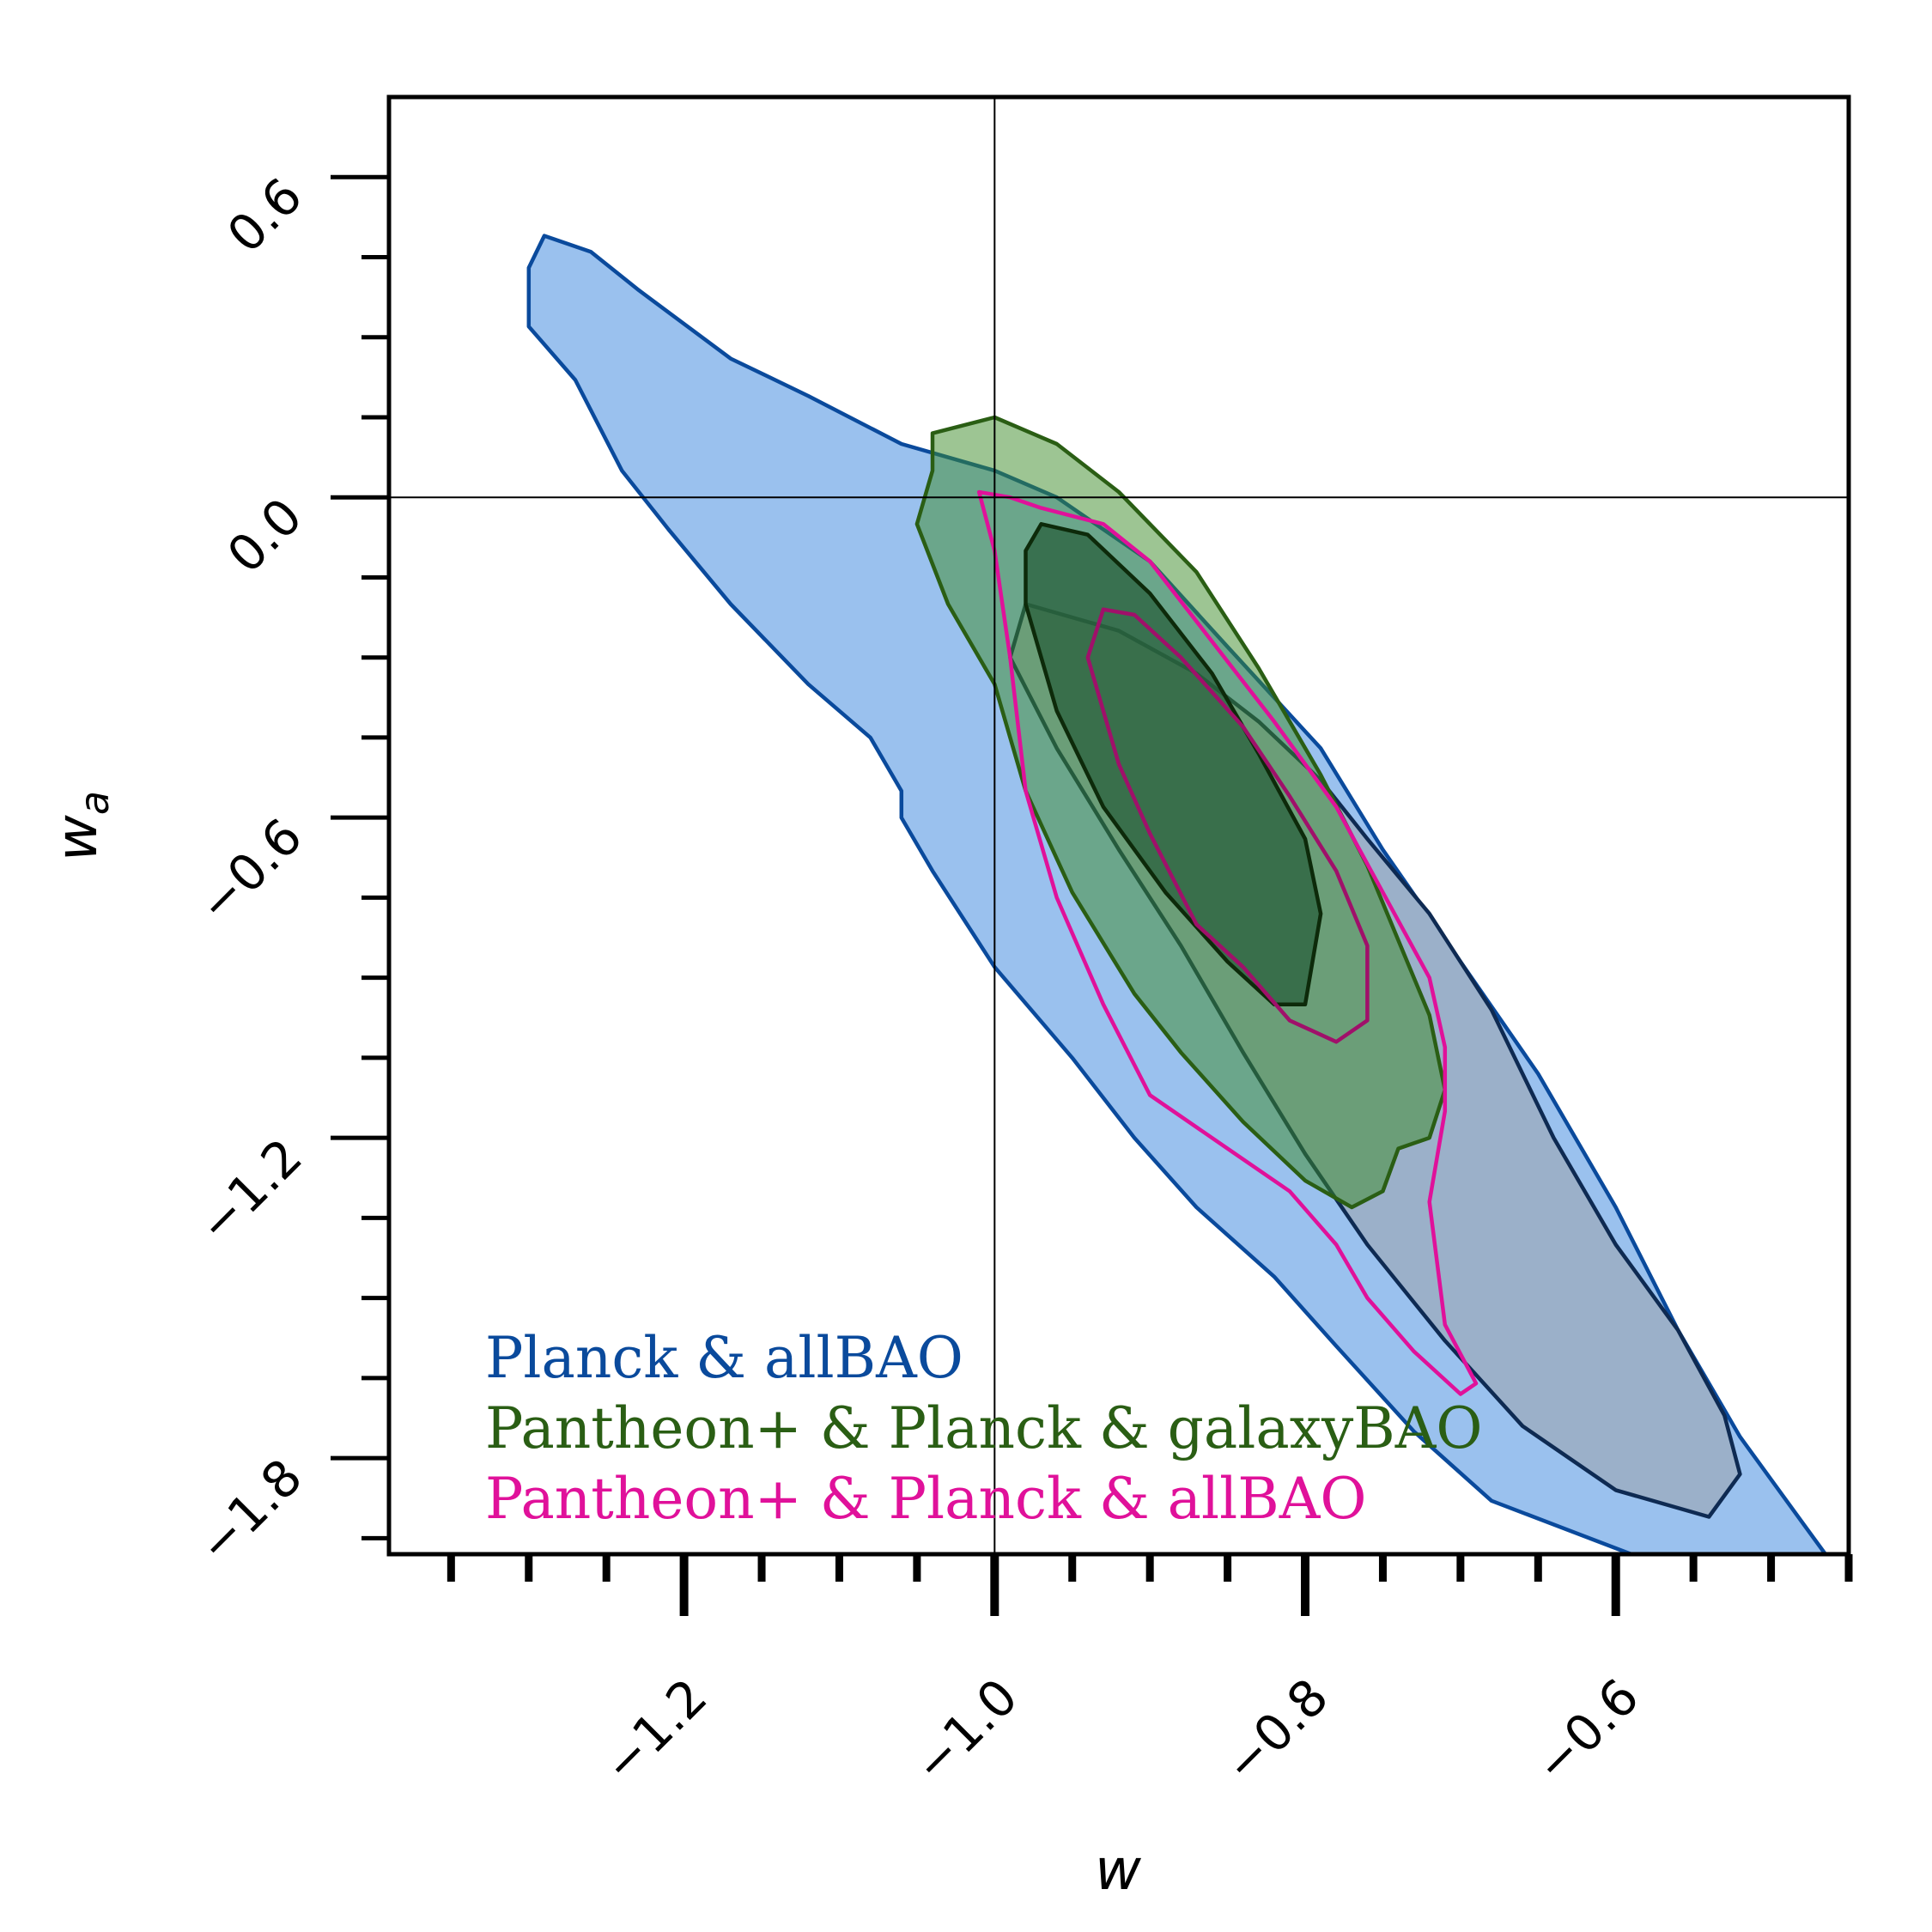  I want to click on y-axis-ticks: 0.6 0.0 −0.6 −1.2 −1.8, so click(287, 871).